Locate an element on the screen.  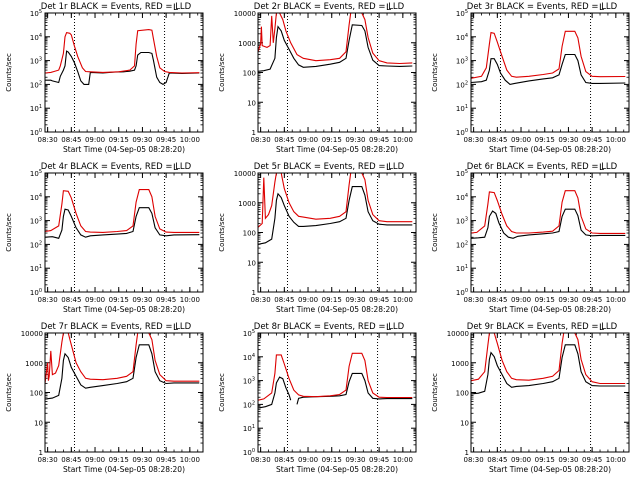
panel-title: Det 9r BLACK = Events, RED = LLD is located at coordinates (542, 327).